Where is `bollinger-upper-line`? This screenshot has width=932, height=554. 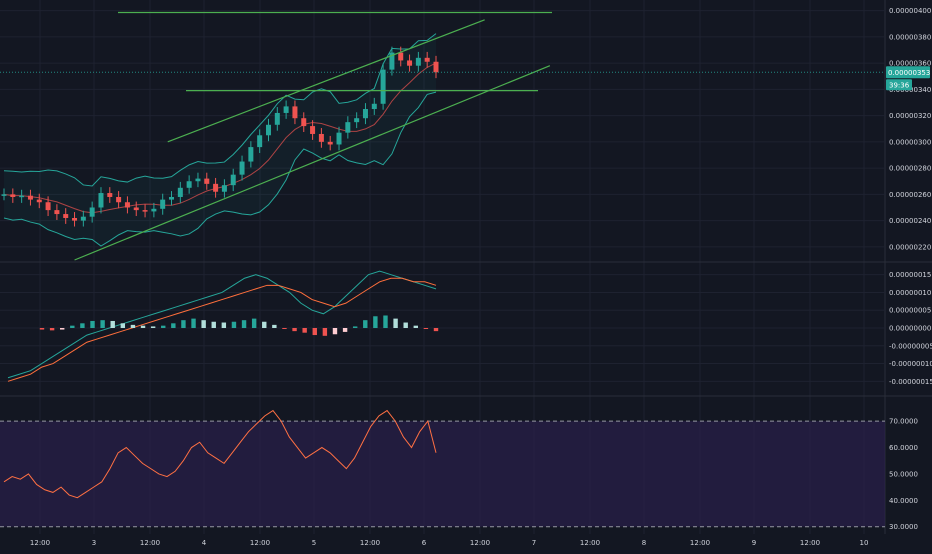
bollinger-upper-line is located at coordinates (220, 110).